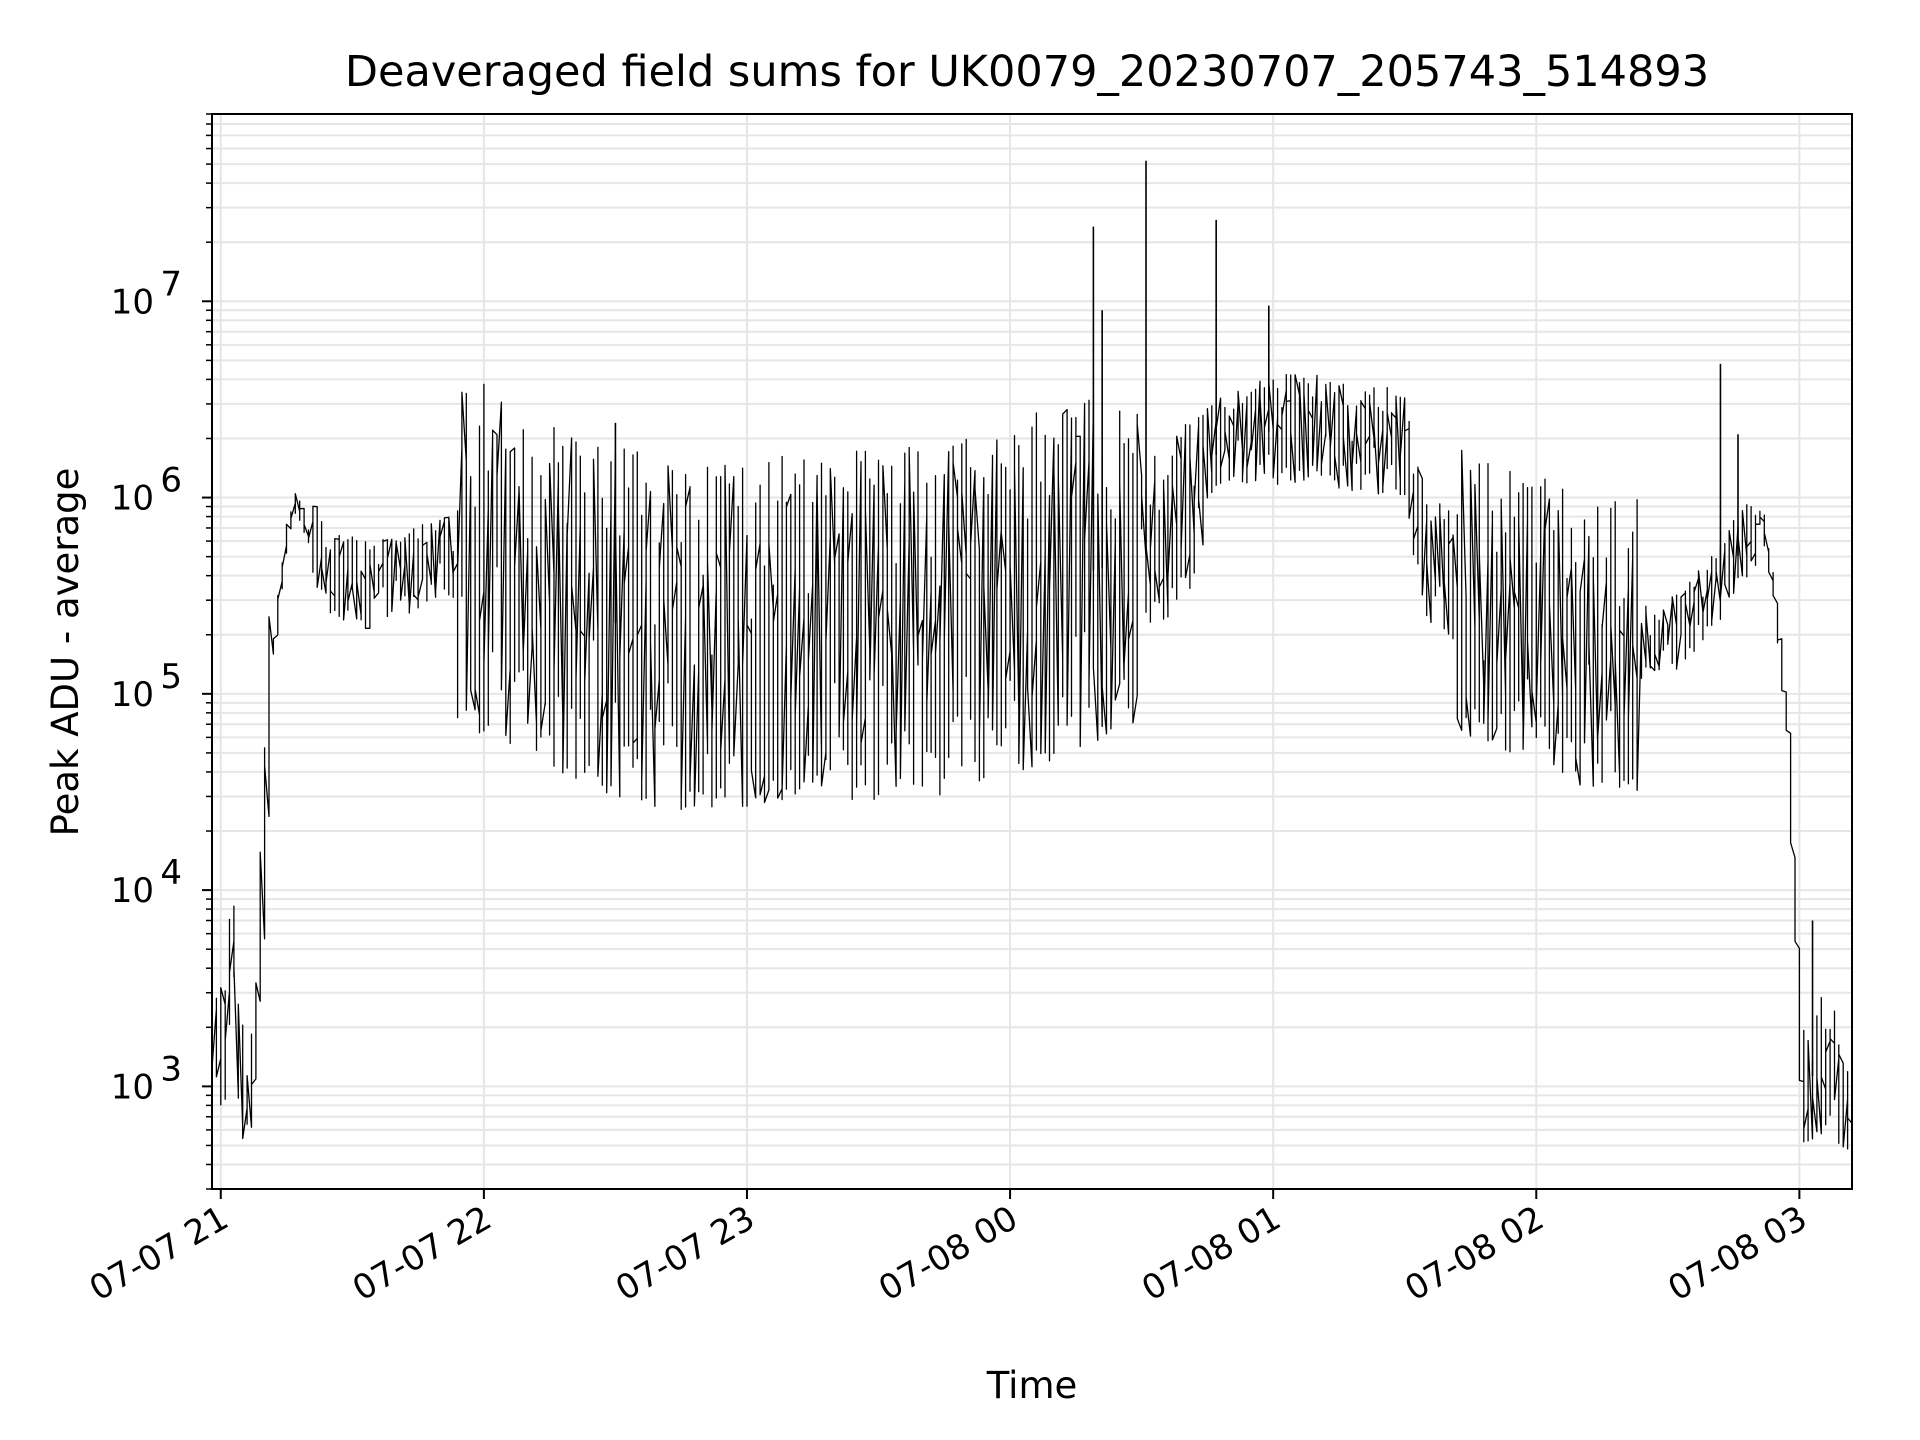 This screenshot has height=1440, width=1920. Describe the element at coordinates (685, 1253) in the screenshot. I see `x-tick-label: 07-07 23` at that location.